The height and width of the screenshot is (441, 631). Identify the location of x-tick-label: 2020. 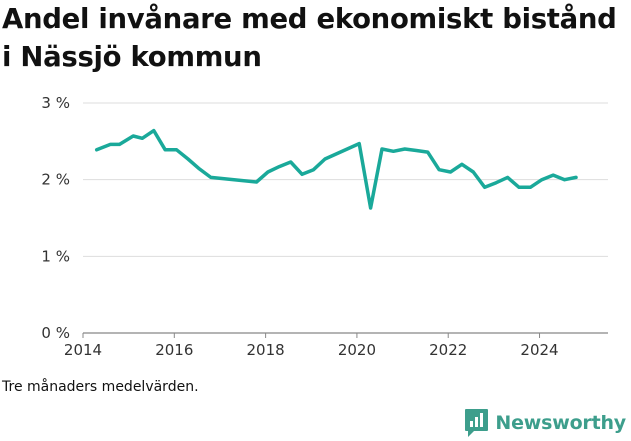
(357, 350).